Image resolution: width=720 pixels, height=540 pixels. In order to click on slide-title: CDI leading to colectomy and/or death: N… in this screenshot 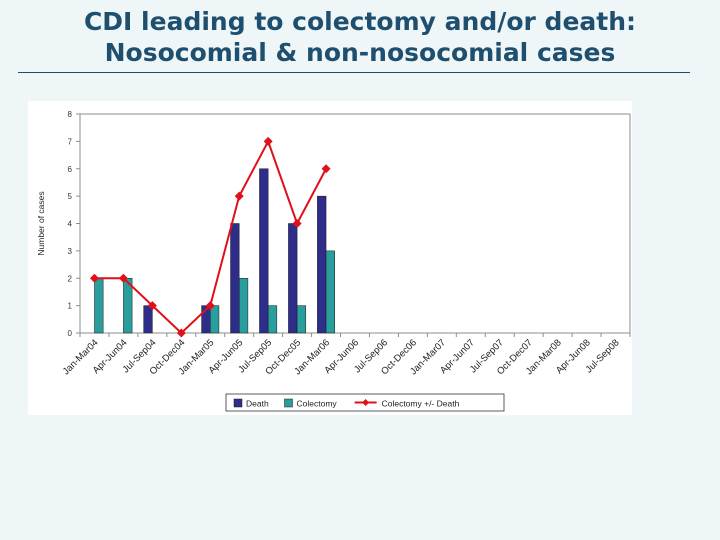, I will do `click(360, 37)`.